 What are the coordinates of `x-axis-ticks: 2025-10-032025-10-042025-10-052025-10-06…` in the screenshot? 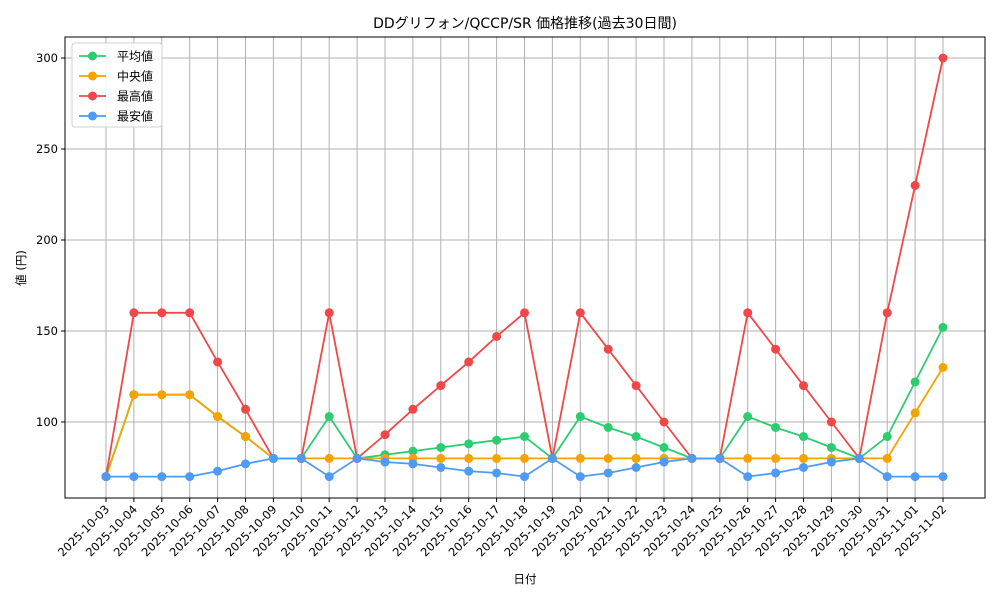 It's located at (502, 528).